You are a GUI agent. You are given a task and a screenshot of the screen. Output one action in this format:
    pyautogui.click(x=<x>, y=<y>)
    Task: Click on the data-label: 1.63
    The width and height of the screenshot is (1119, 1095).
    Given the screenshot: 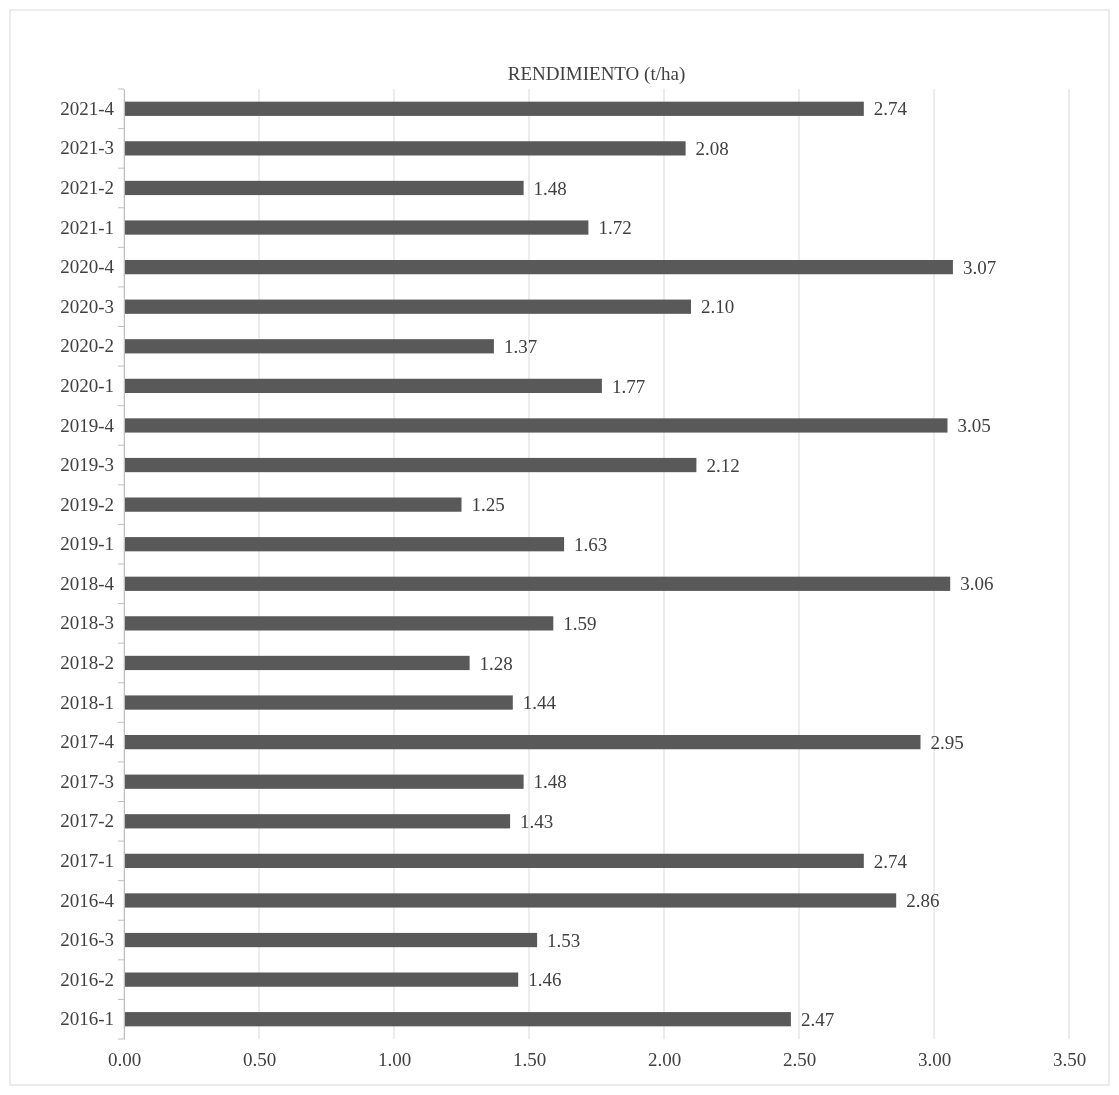 What is the action you would take?
    pyautogui.click(x=591, y=544)
    